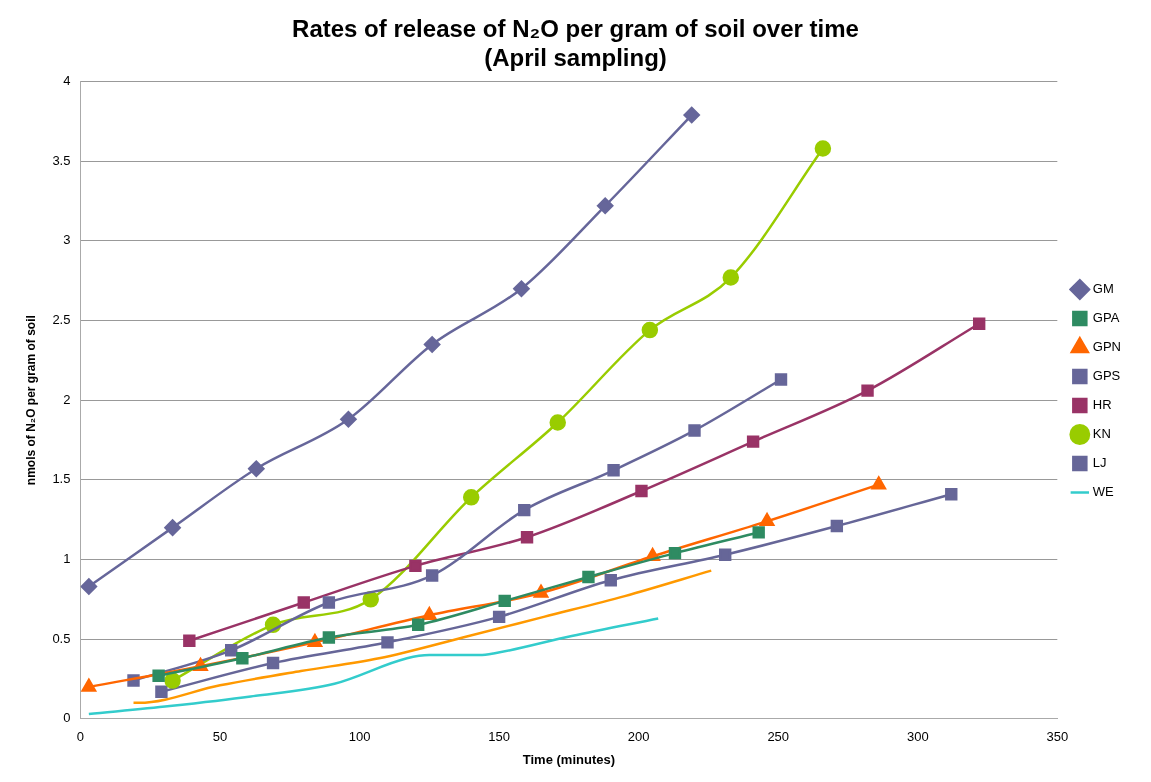 This screenshot has height=782, width=1151. Describe the element at coordinates (499, 737) in the screenshot. I see `x-tick-label: 150` at that location.